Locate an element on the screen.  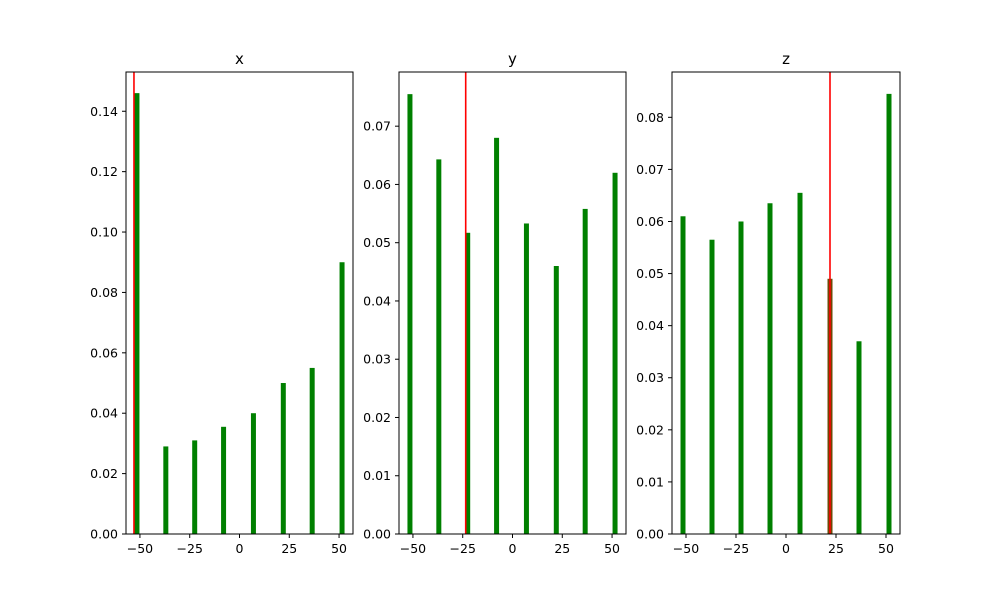
y-tick-label: 0.14 is located at coordinates (104, 111).